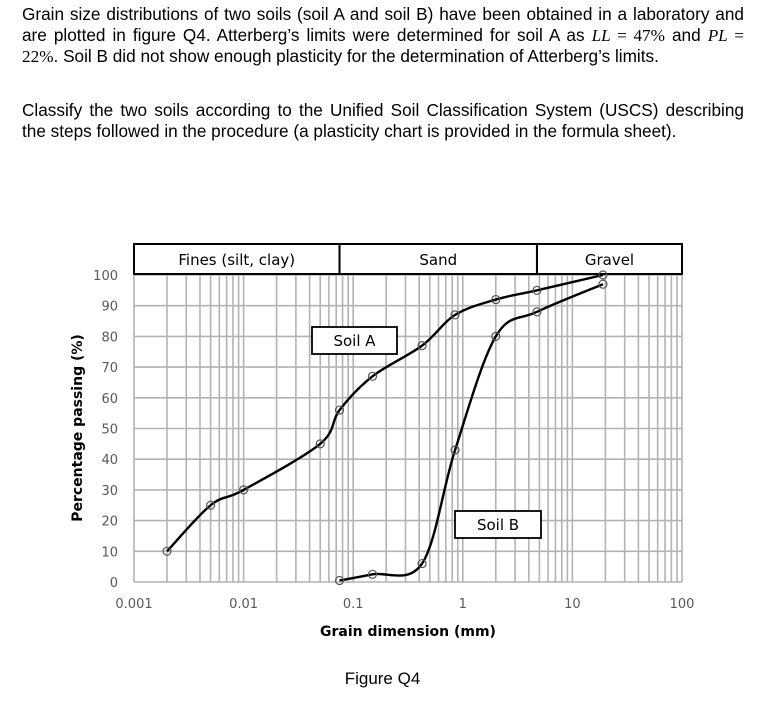 This screenshot has height=705, width=771. Describe the element at coordinates (109, 460) in the screenshot. I see `y-tick-label: 40` at that location.